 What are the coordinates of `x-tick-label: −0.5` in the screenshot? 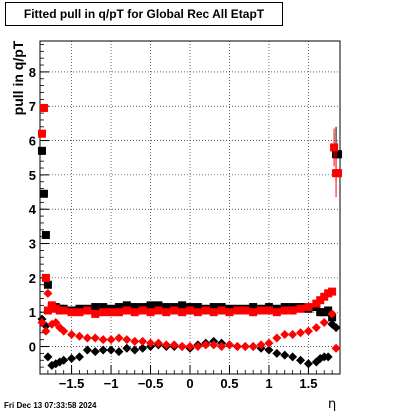 It's located at (151, 383).